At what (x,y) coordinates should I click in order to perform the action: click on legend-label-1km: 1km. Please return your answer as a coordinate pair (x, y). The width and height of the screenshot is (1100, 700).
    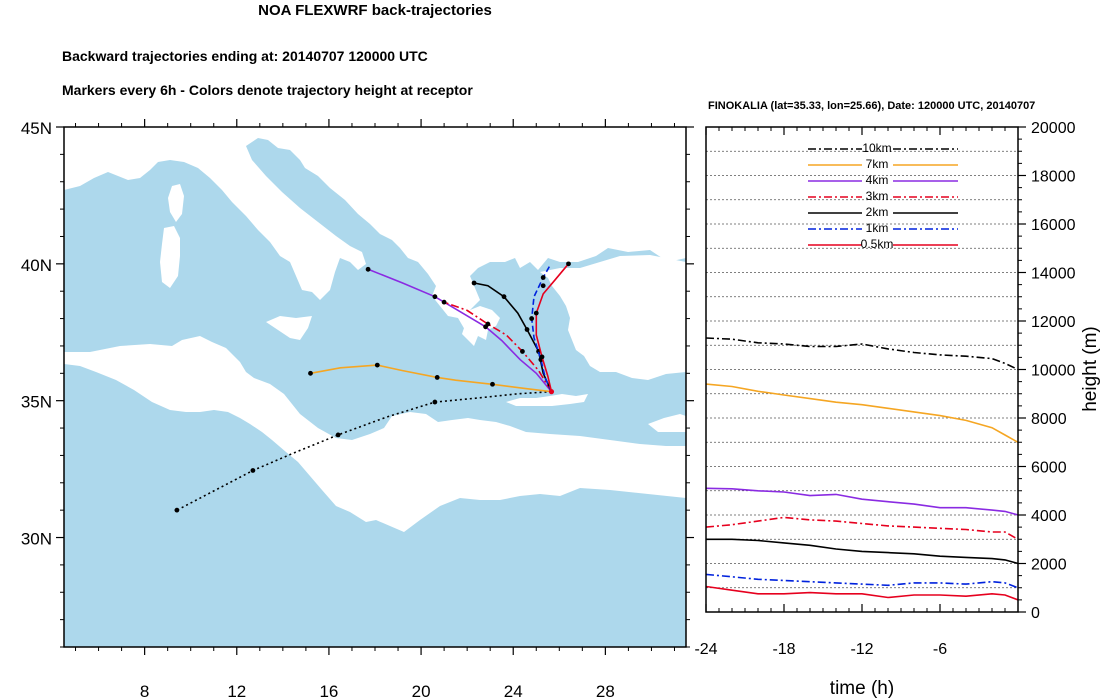
    Looking at the image, I should click on (877, 228).